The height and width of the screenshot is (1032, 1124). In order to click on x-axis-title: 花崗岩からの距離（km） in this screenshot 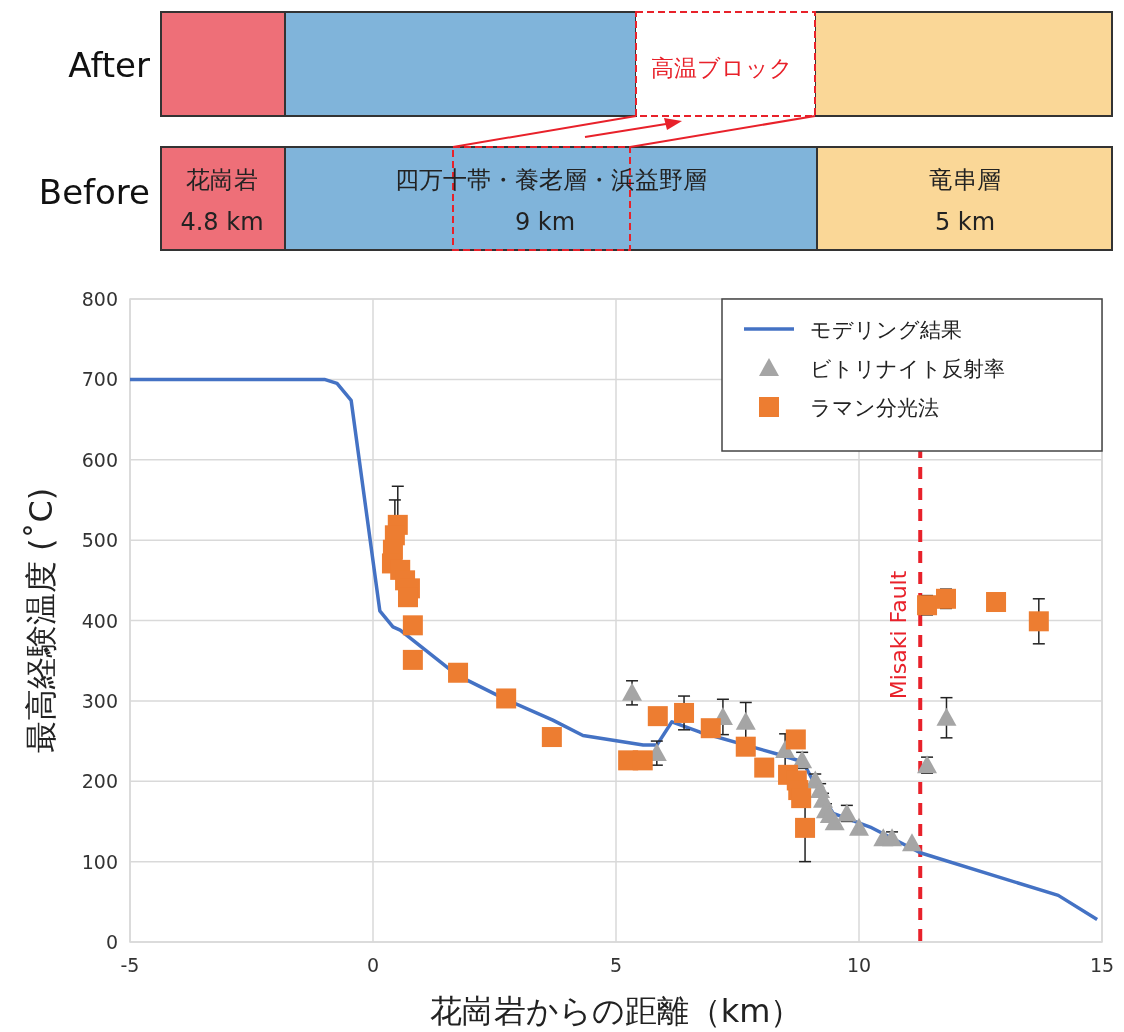, I will do `click(616, 1011)`.